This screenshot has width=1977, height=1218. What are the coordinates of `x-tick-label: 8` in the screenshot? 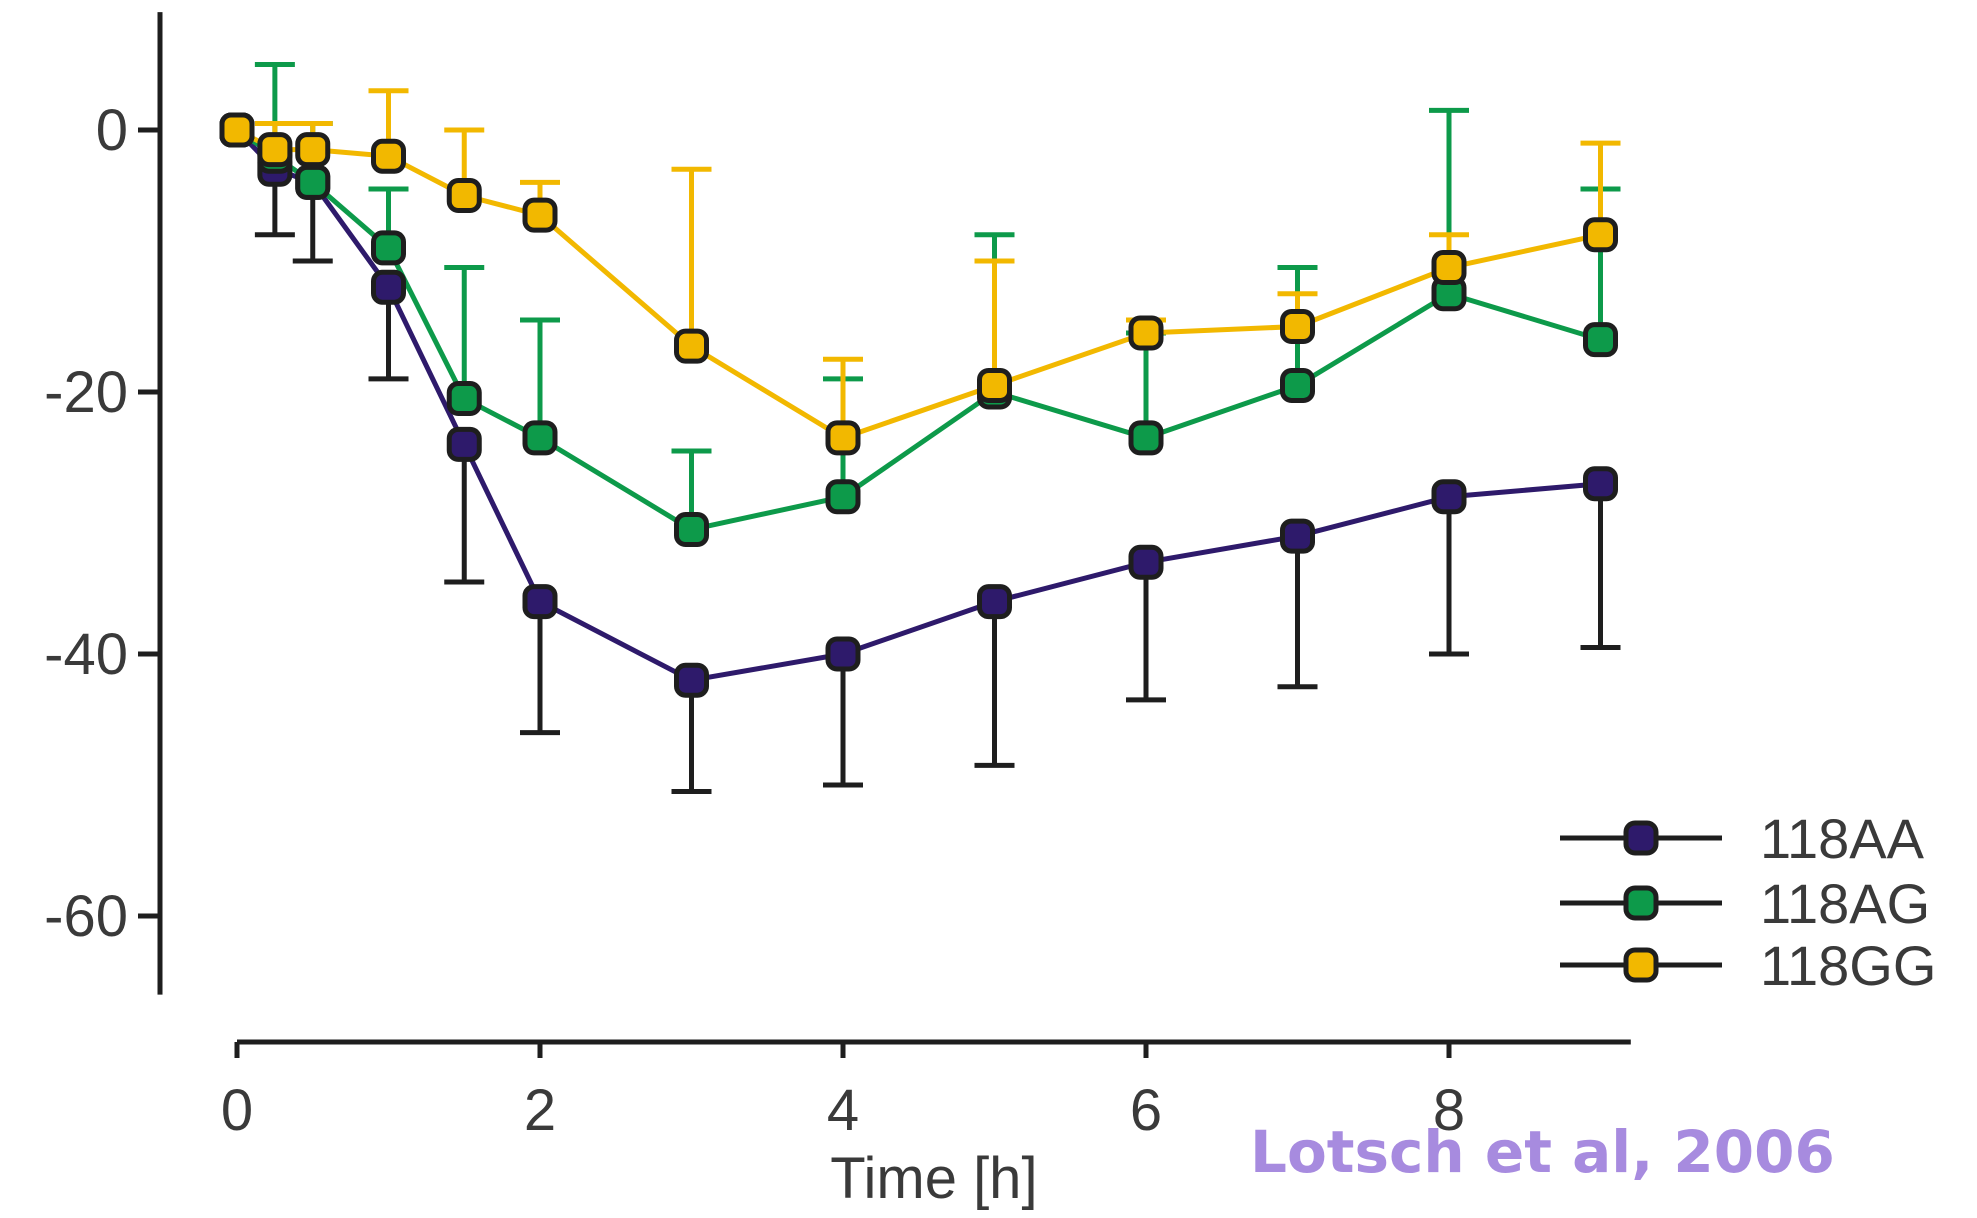 It's located at (1449, 1110).